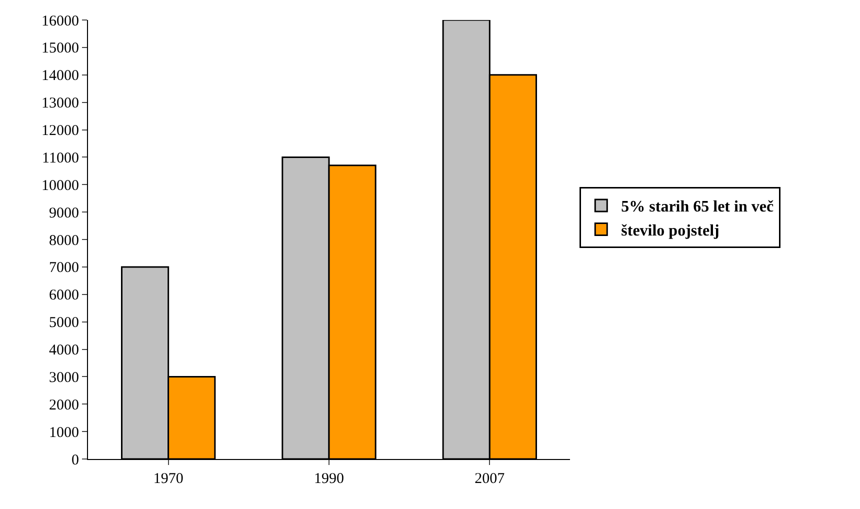 Image resolution: width=860 pixels, height=509 pixels. I want to click on x-tick-label: 1990, so click(329, 479).